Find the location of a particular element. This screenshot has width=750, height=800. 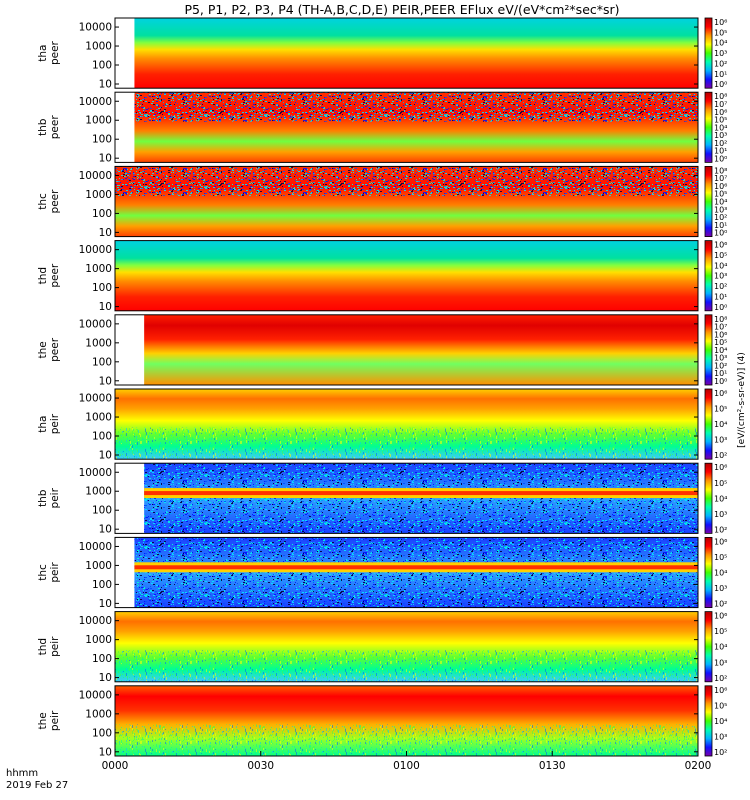

panel-thb-peir: 10 100 1000 10000 thb peir 10⁶ 10⁵ 10⁴ 10³ 10² is located at coordinates (382, 499).